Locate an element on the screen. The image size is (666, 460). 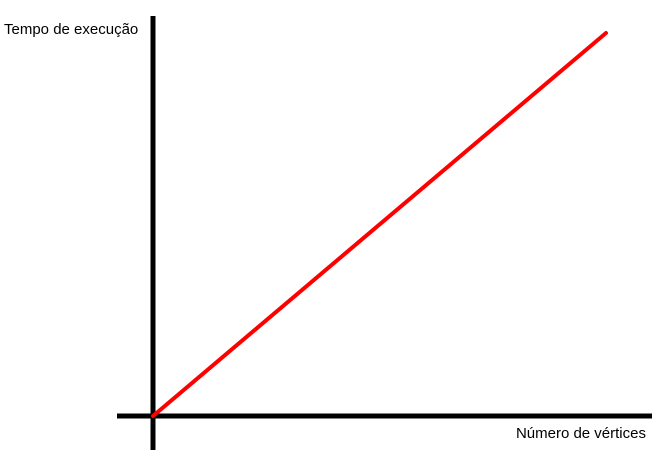
y-axis-label: Tempo de execução is located at coordinates (71, 29).